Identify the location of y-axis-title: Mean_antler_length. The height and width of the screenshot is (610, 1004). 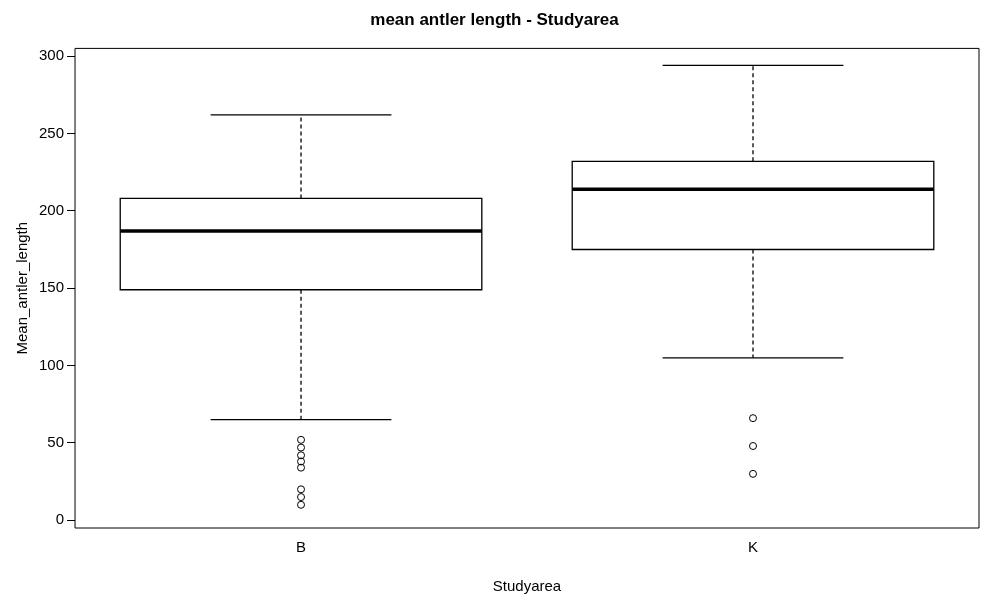
(22, 288).